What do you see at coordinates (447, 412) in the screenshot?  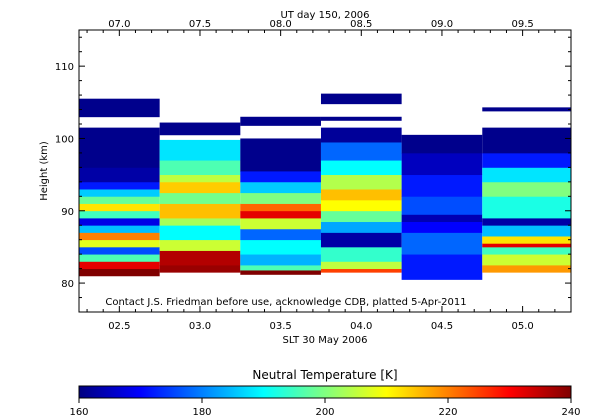 I see `colorbar-tick-label-3: 220` at bounding box center [447, 412].